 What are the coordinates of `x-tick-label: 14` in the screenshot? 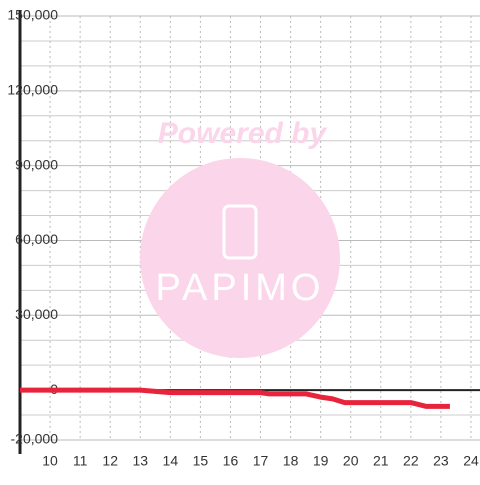 It's located at (171, 461).